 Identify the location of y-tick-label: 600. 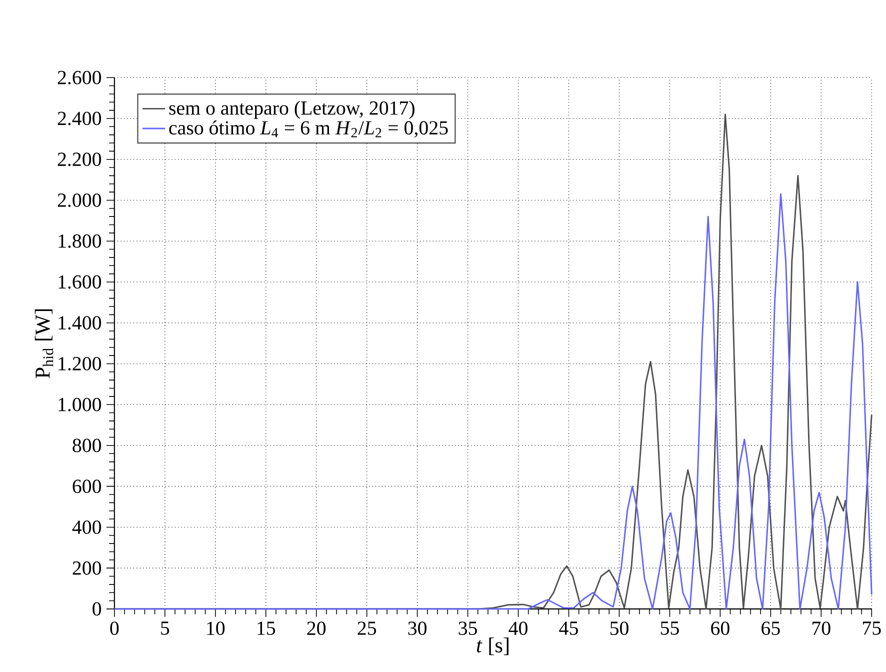
(87, 487).